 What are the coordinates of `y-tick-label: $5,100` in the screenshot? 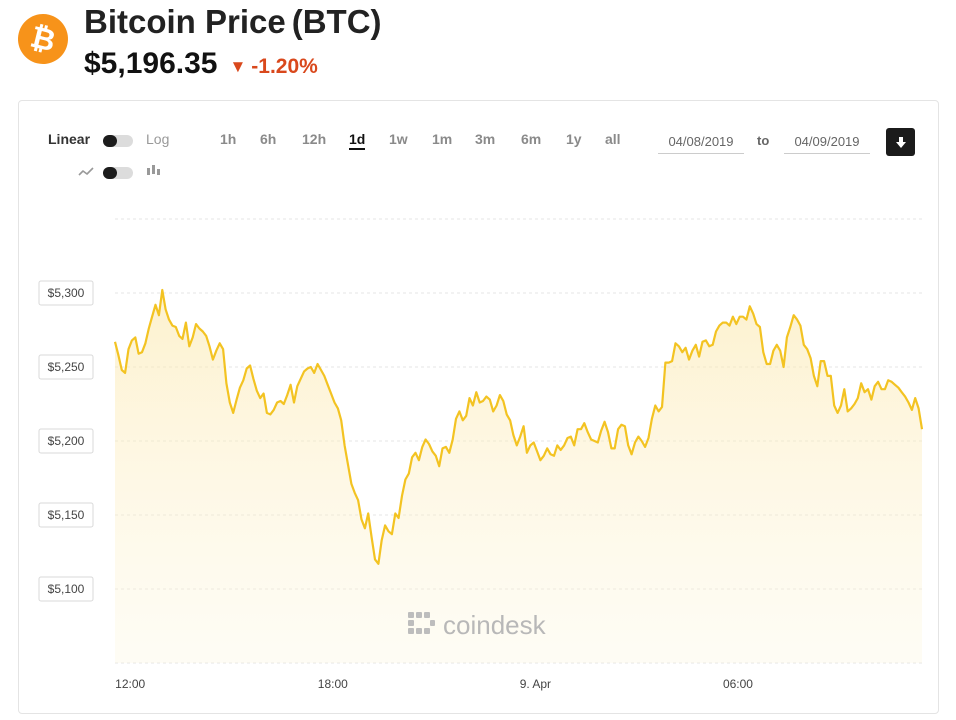 It's located at (66, 589).